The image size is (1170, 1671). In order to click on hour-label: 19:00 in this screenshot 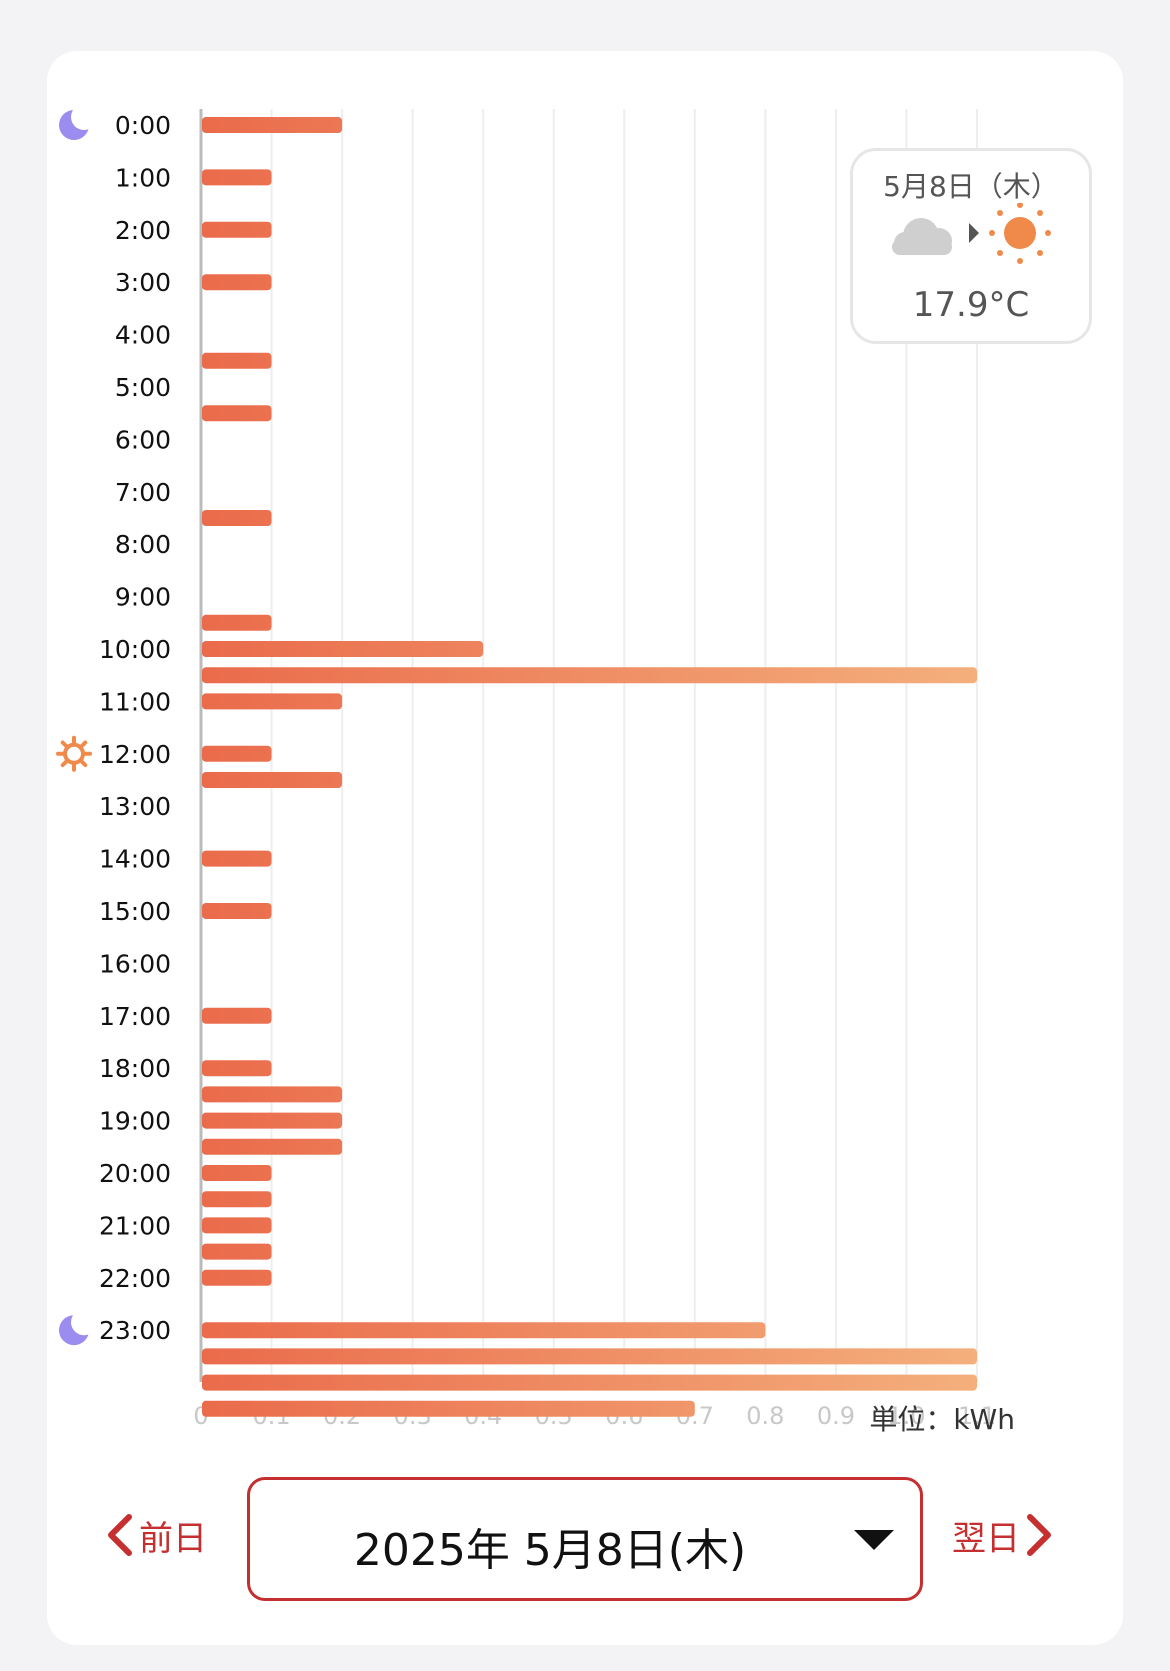, I will do `click(135, 1121)`.